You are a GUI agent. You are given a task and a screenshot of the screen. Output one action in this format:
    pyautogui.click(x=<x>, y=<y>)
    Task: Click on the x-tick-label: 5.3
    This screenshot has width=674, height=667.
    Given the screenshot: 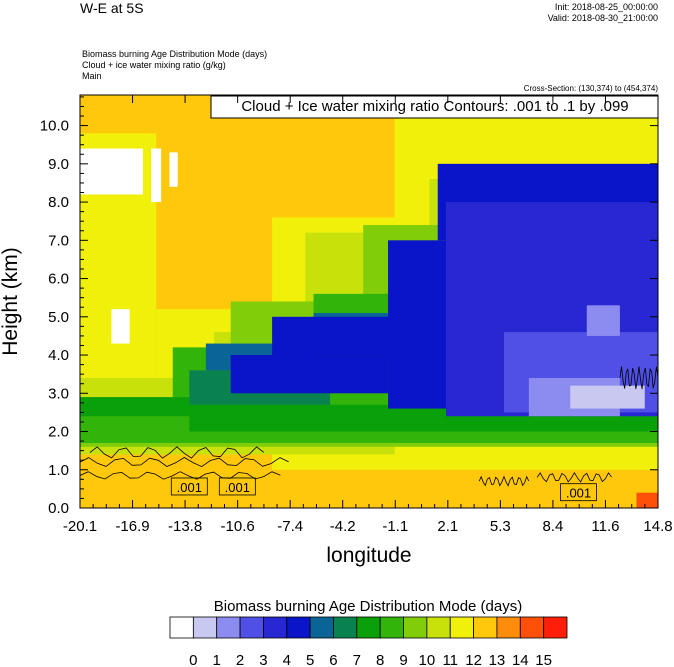 What is the action you would take?
    pyautogui.click(x=500, y=526)
    